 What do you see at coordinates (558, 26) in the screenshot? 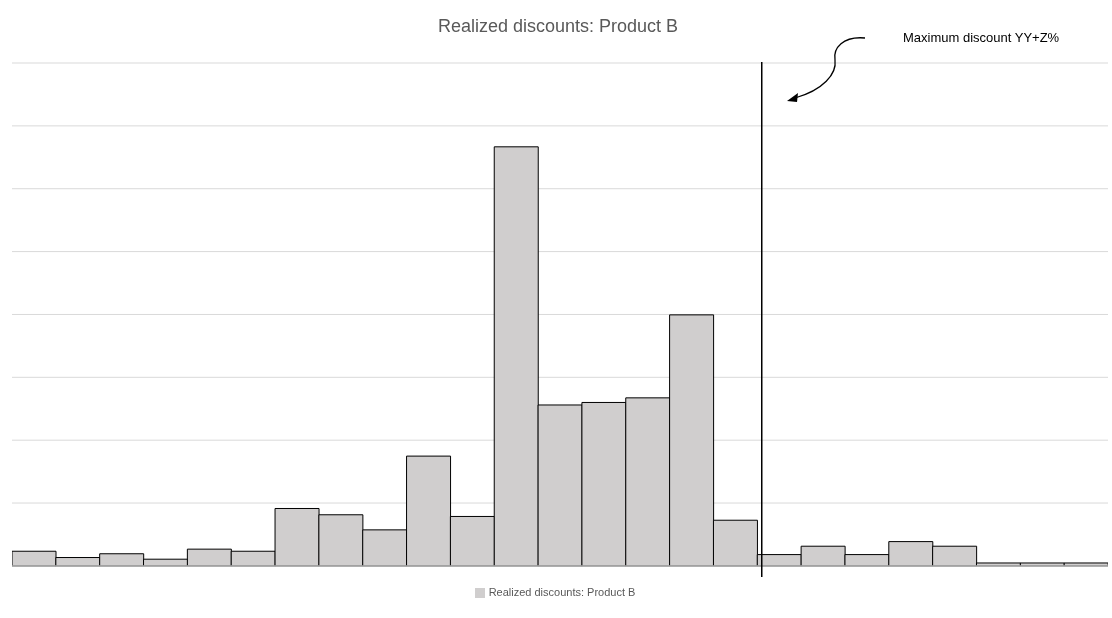
I see `chart-title: Realized discounts: Product B` at bounding box center [558, 26].